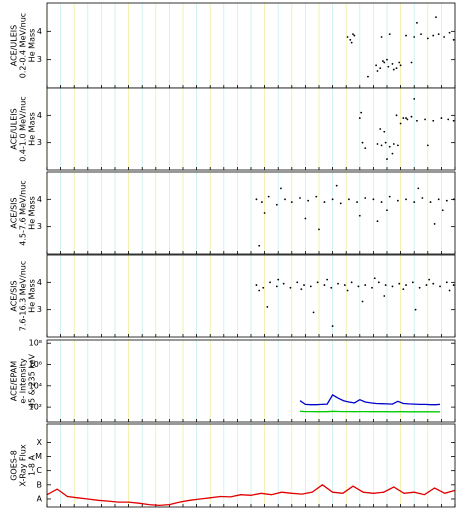 Image resolution: width=462 pixels, height=510 pixels. Describe the element at coordinates (35, 385) in the screenshot. I see `y-tick-label: 10⁴` at that location.